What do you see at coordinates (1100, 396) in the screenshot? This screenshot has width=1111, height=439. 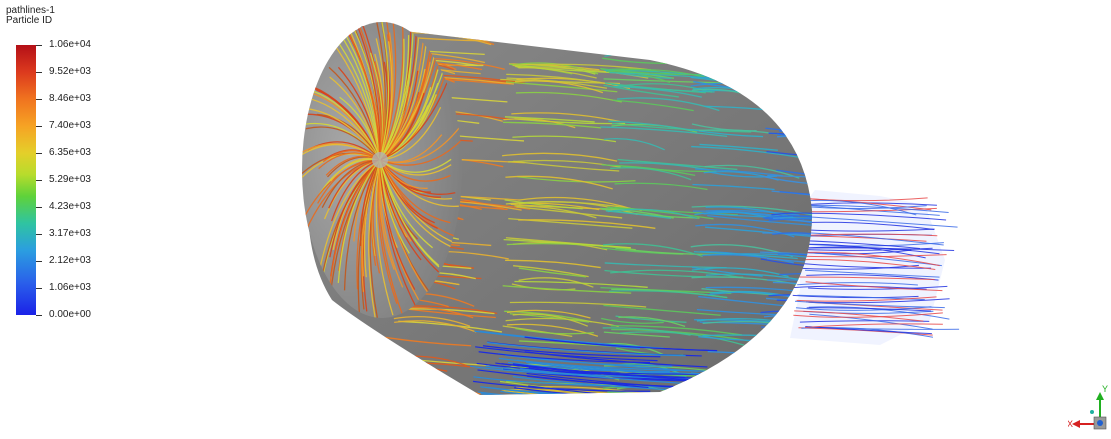 I see `y-axis-arrowhead` at bounding box center [1100, 396].